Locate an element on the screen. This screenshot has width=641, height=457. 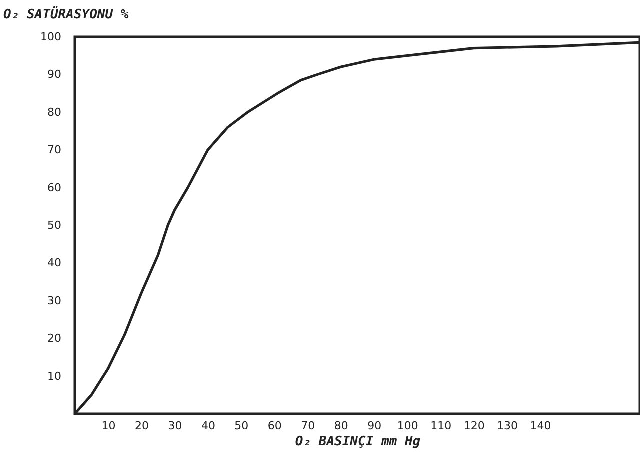
x-tick-label: 90 is located at coordinates (375, 426).